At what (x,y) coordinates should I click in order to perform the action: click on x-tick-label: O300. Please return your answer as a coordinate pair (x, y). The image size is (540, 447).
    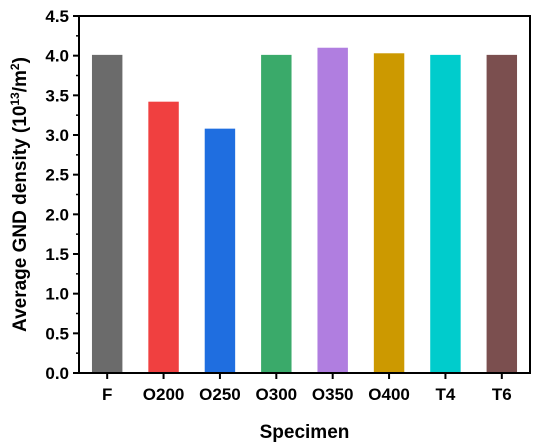
    Looking at the image, I should click on (277, 394).